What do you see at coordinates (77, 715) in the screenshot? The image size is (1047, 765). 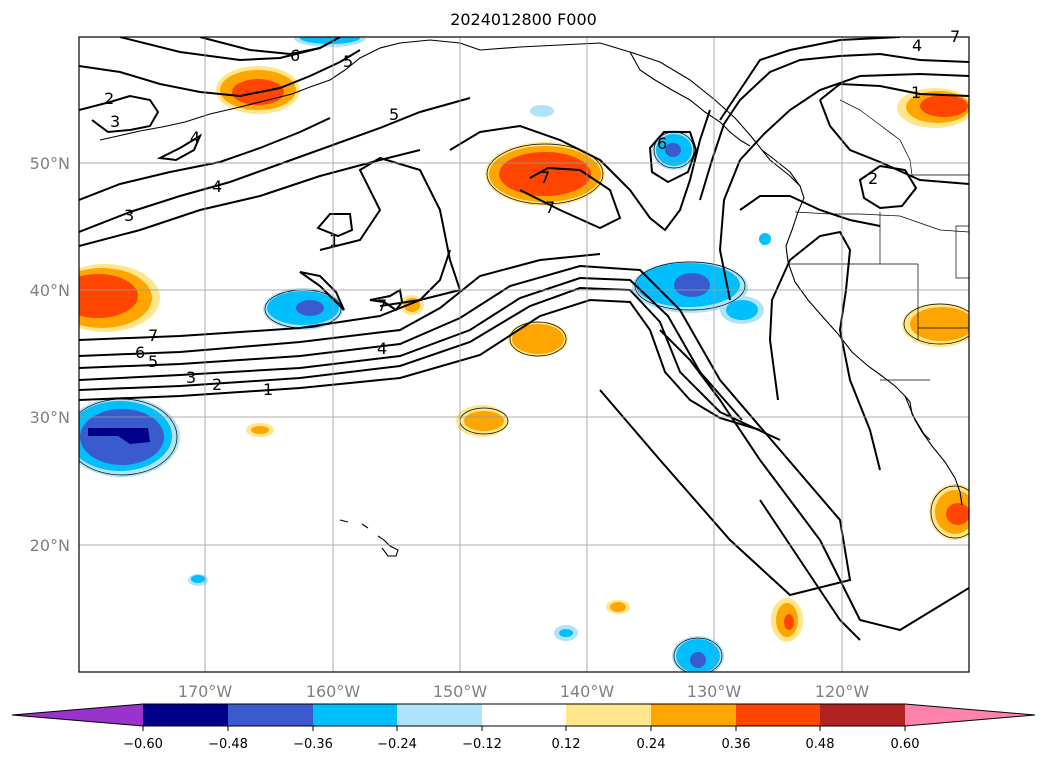 I see `colorbar-extend-min` at bounding box center [77, 715].